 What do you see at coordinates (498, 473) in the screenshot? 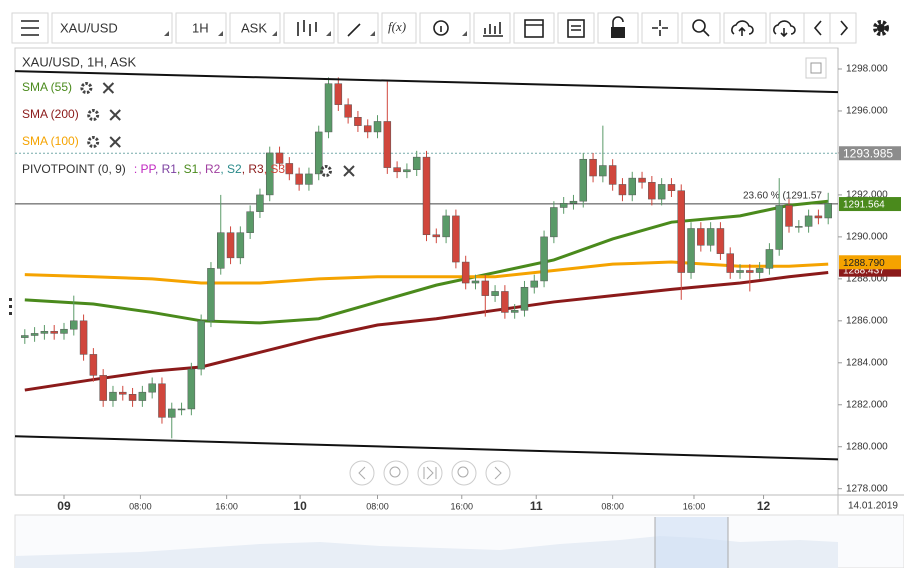
I see `pan-right` at bounding box center [498, 473].